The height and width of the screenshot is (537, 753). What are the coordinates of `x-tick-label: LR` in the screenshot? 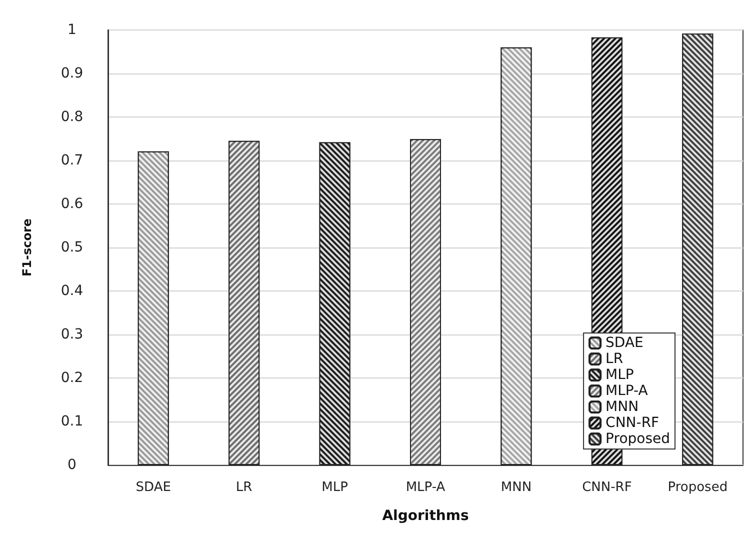 It's located at (244, 487).